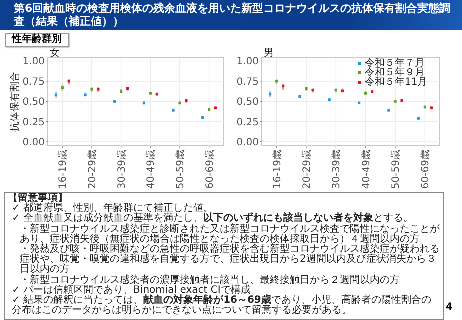  Describe the element at coordinates (210, 280) in the screenshot. I see `text: ・新型コロナウイルス感染者の濃厚接触者に該当し、最終接触日から２週間以内の方` at that location.